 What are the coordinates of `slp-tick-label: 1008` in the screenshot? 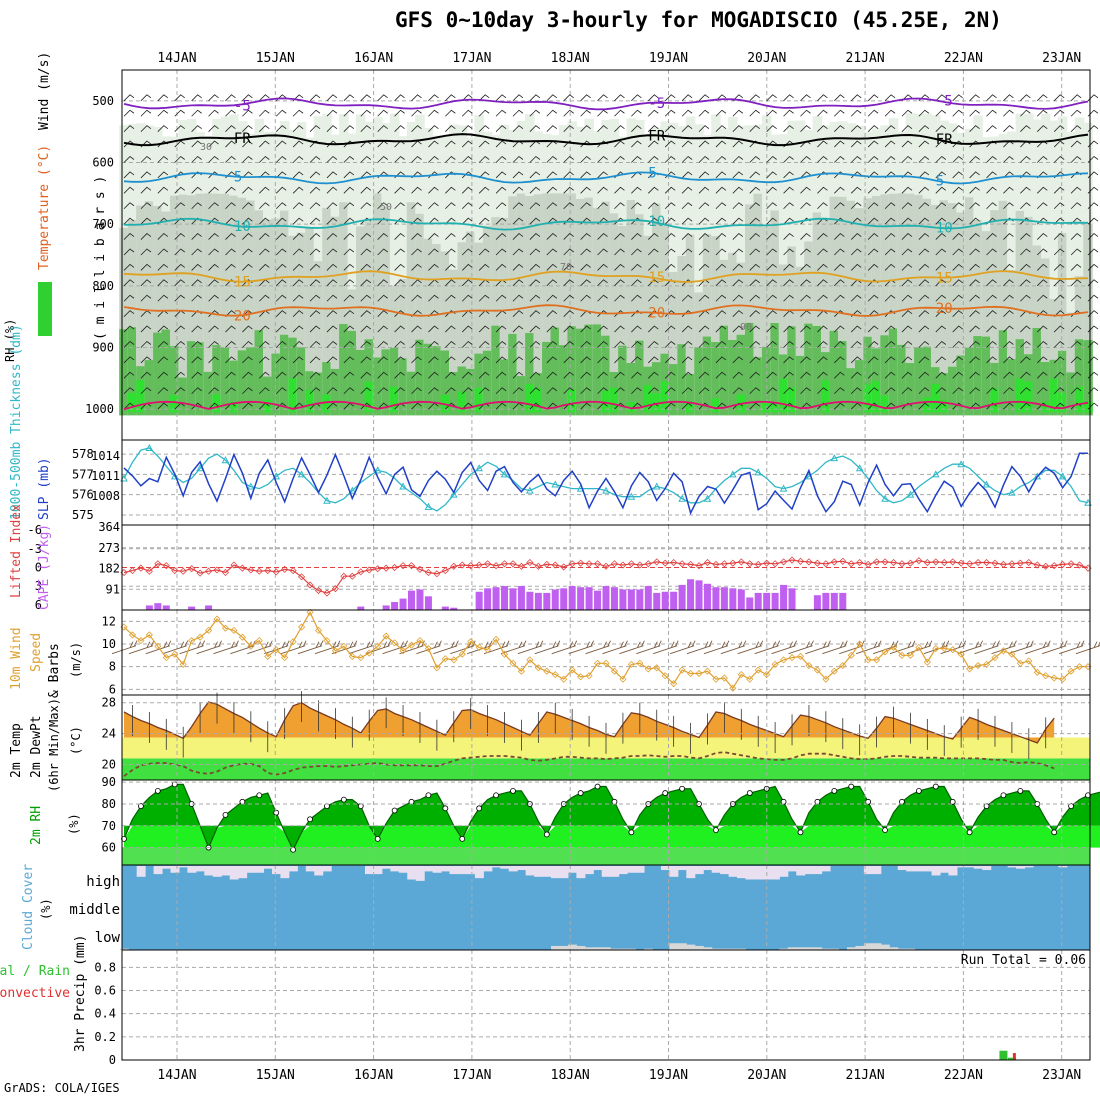 It's located at (105, 496).